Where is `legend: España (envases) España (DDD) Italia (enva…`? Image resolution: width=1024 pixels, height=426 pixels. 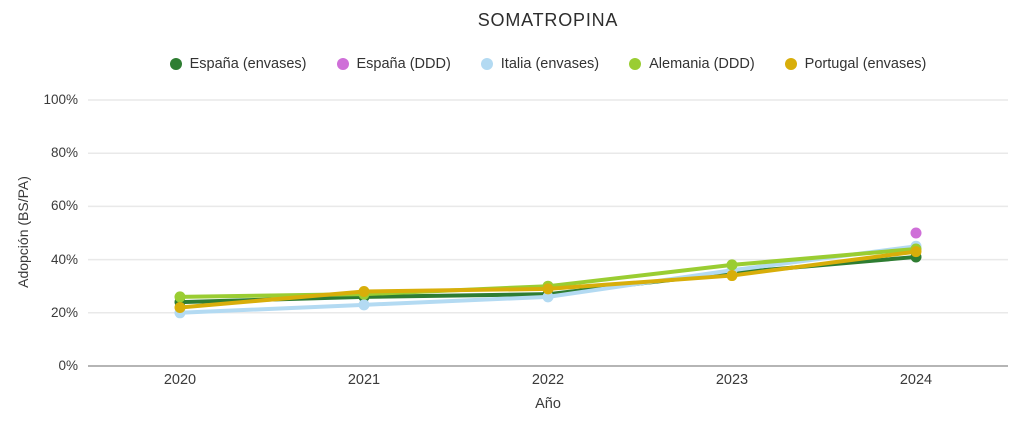 legend: España (envases) España (DDD) Italia (enva… is located at coordinates (548, 64).